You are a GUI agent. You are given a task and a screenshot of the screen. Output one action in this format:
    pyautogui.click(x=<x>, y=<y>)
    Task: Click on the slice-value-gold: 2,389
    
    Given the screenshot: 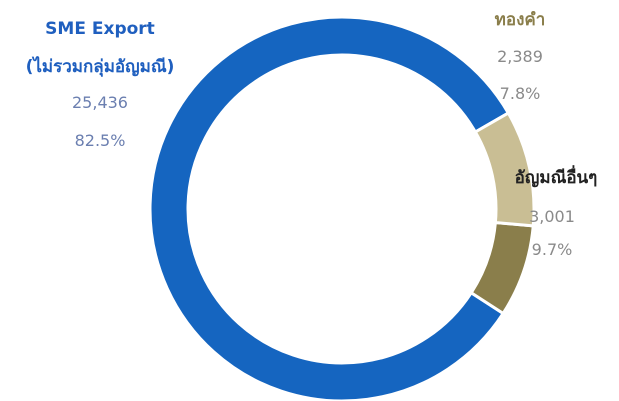 What is the action you would take?
    pyautogui.click(x=520, y=56)
    